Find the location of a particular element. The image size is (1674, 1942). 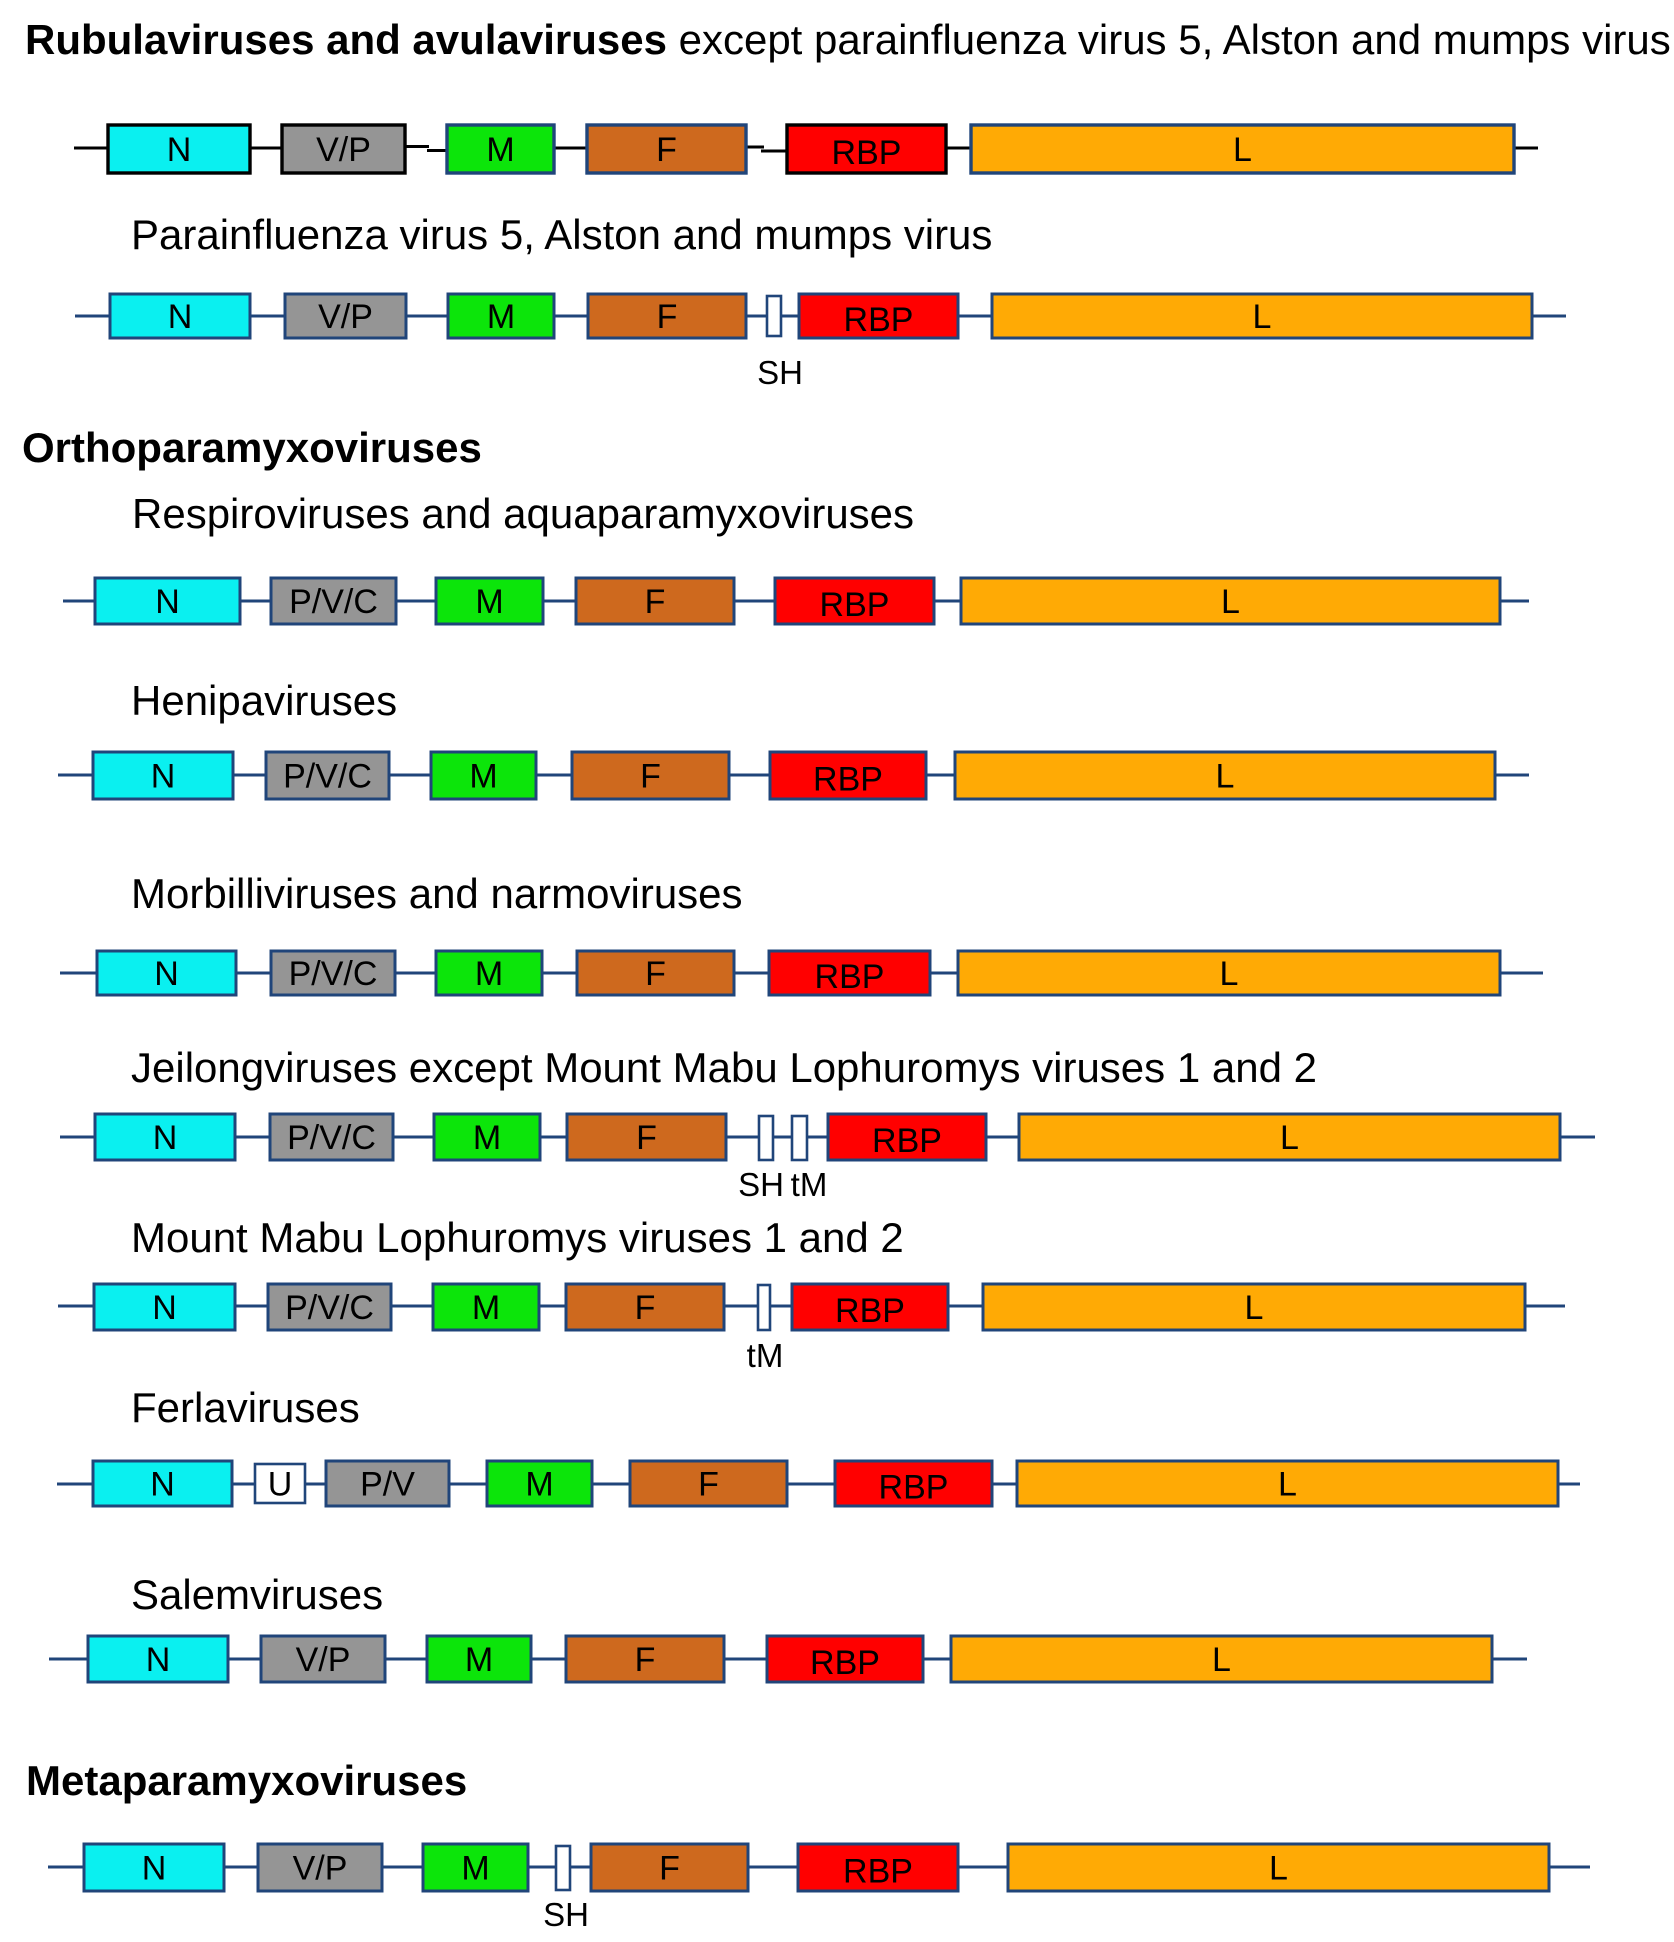

svg-text: Orthoparamyxoviruses is located at coordinates (252, 447).